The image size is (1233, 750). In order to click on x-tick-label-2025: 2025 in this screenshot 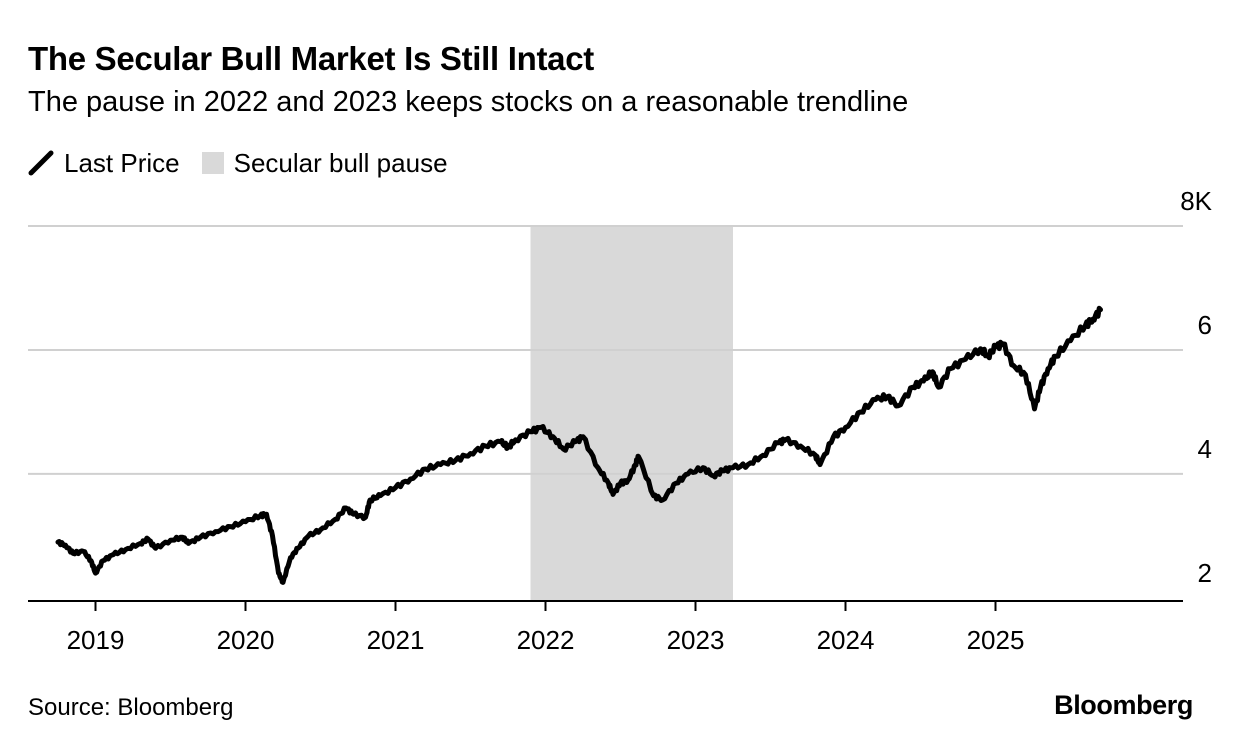, I will do `click(996, 640)`.